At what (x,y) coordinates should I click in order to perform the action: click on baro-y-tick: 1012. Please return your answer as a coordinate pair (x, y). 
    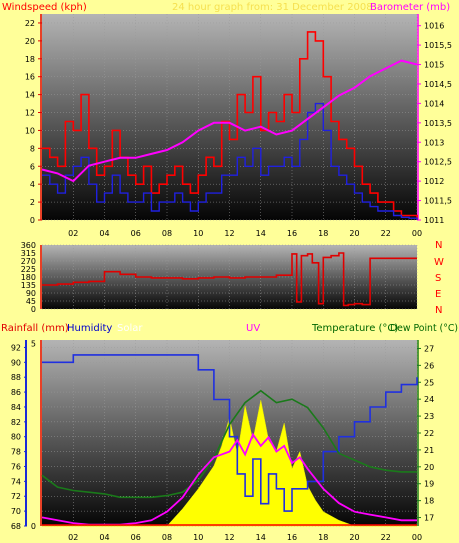
    Looking at the image, I should click on (434, 181).